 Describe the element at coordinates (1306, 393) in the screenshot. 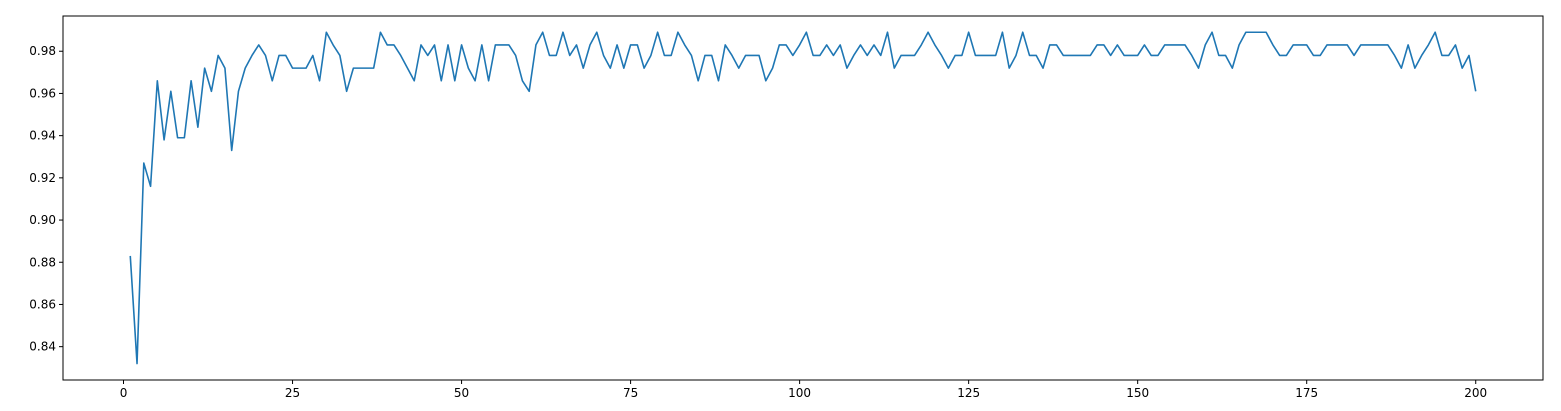

I see `x-tick-label: 175` at that location.